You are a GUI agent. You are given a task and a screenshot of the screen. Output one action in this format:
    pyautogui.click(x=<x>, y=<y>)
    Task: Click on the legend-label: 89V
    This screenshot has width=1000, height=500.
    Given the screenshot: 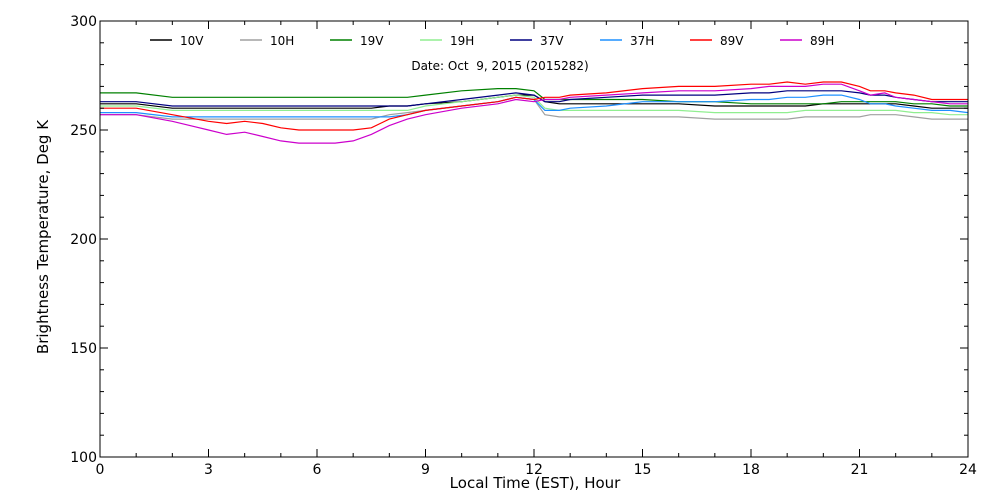 What is the action you would take?
    pyautogui.click(x=732, y=41)
    